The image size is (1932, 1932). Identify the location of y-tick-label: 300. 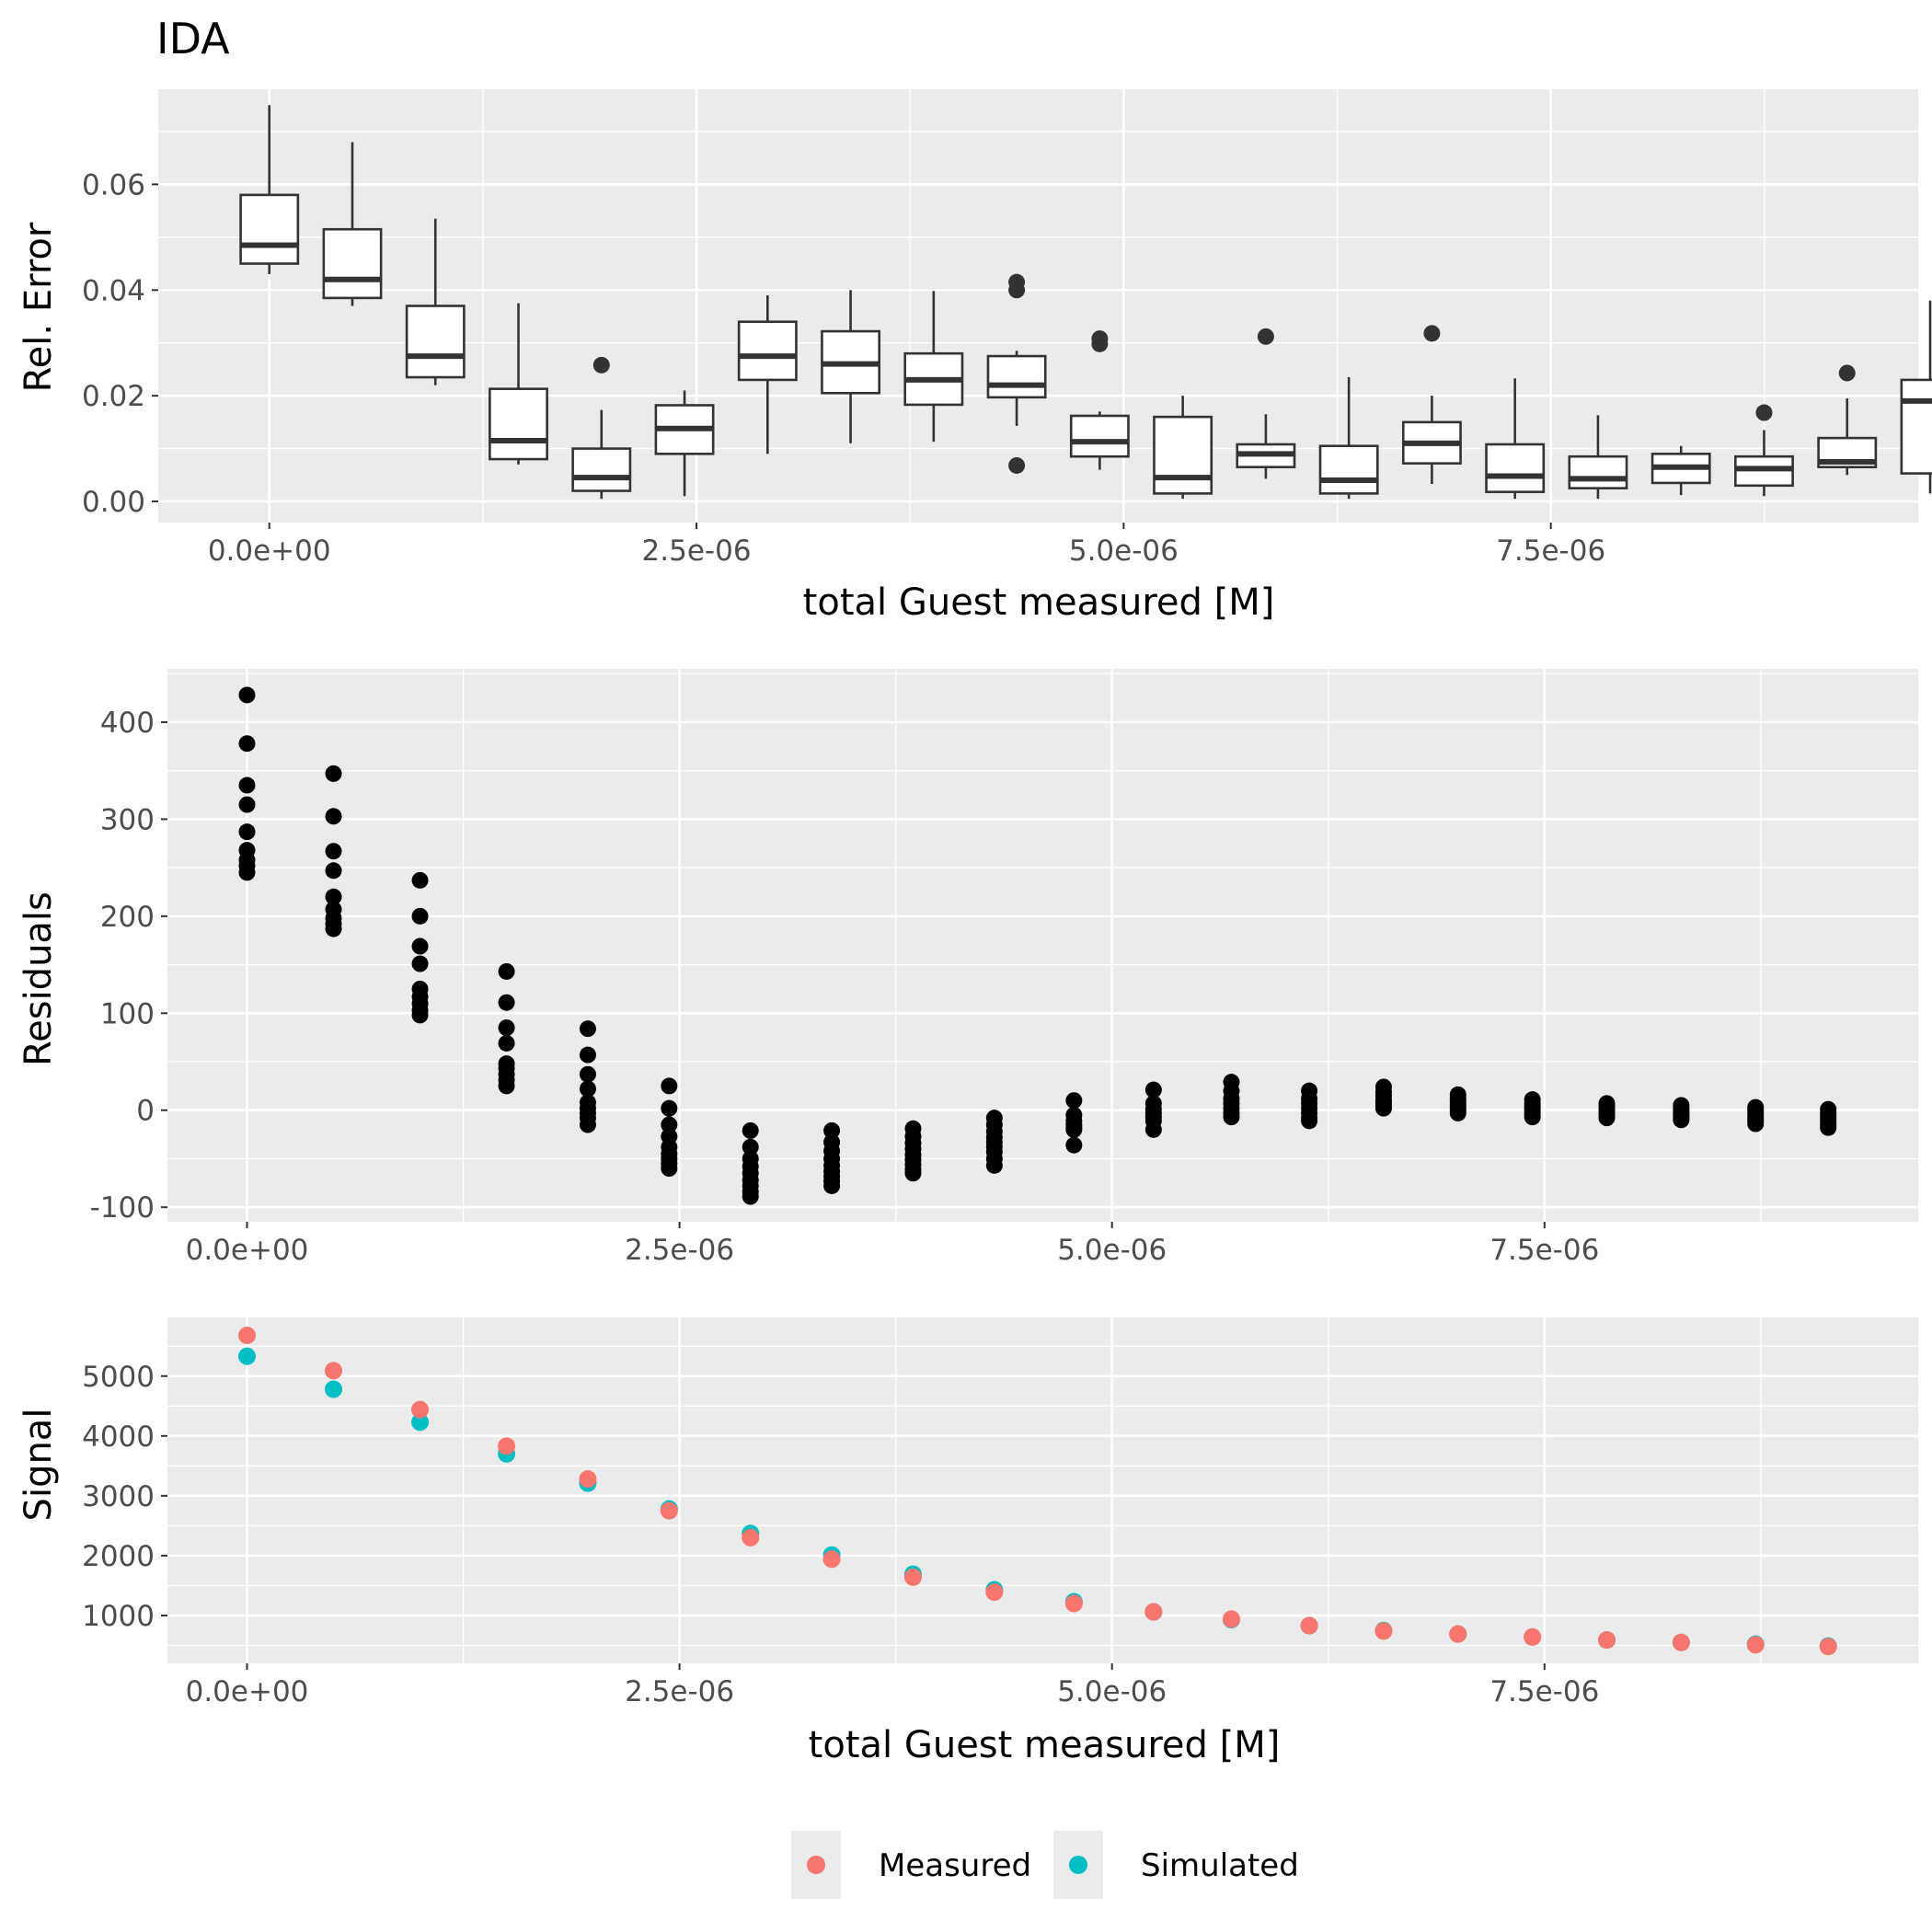
(127, 819).